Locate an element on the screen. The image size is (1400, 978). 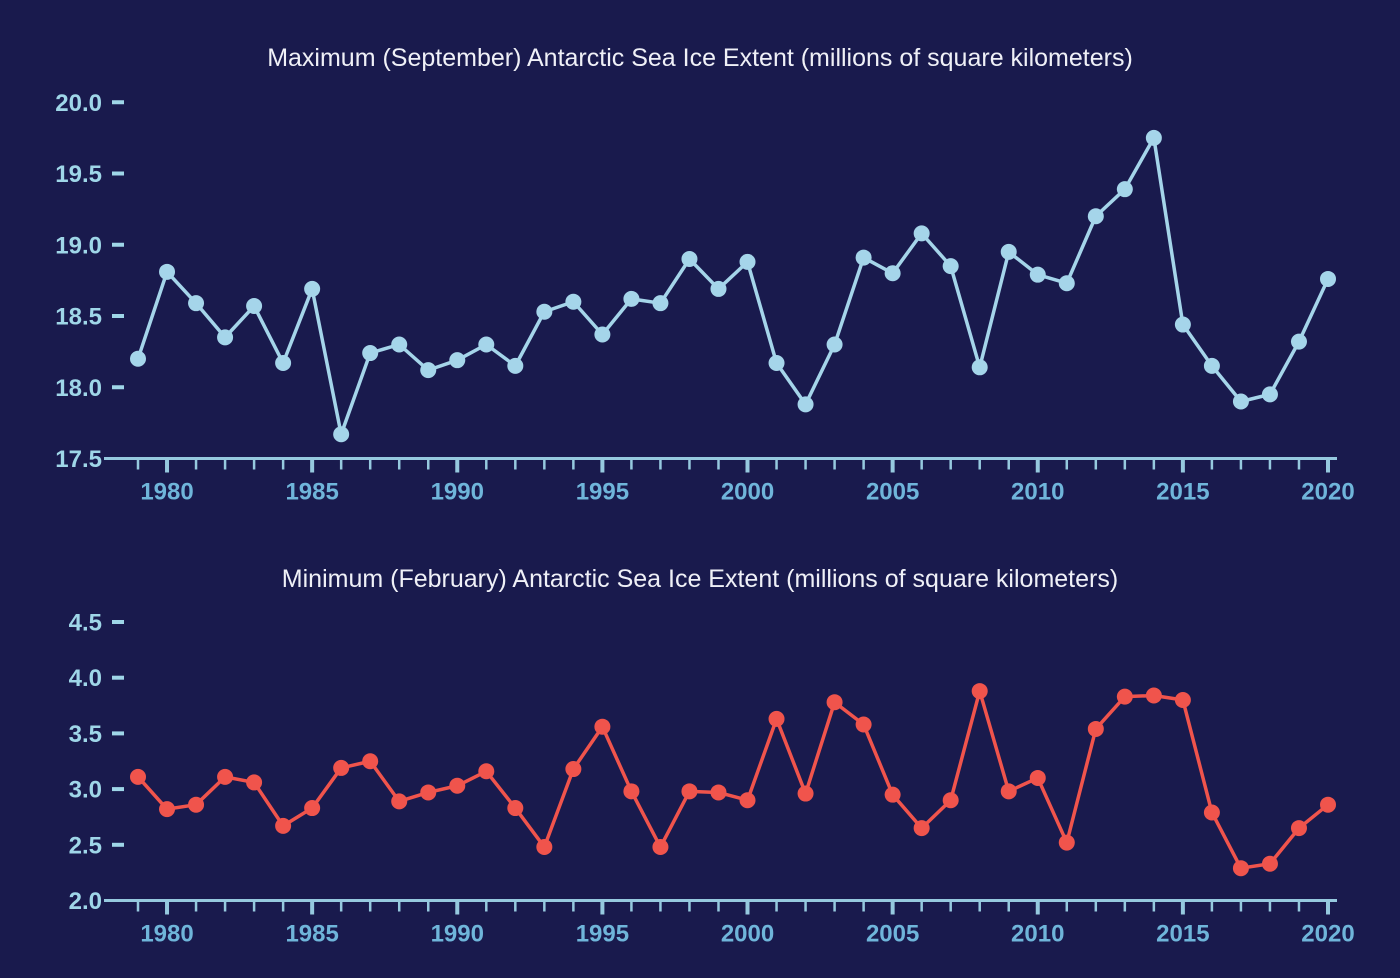
x-tick-label: 2015 is located at coordinates (1182, 492).